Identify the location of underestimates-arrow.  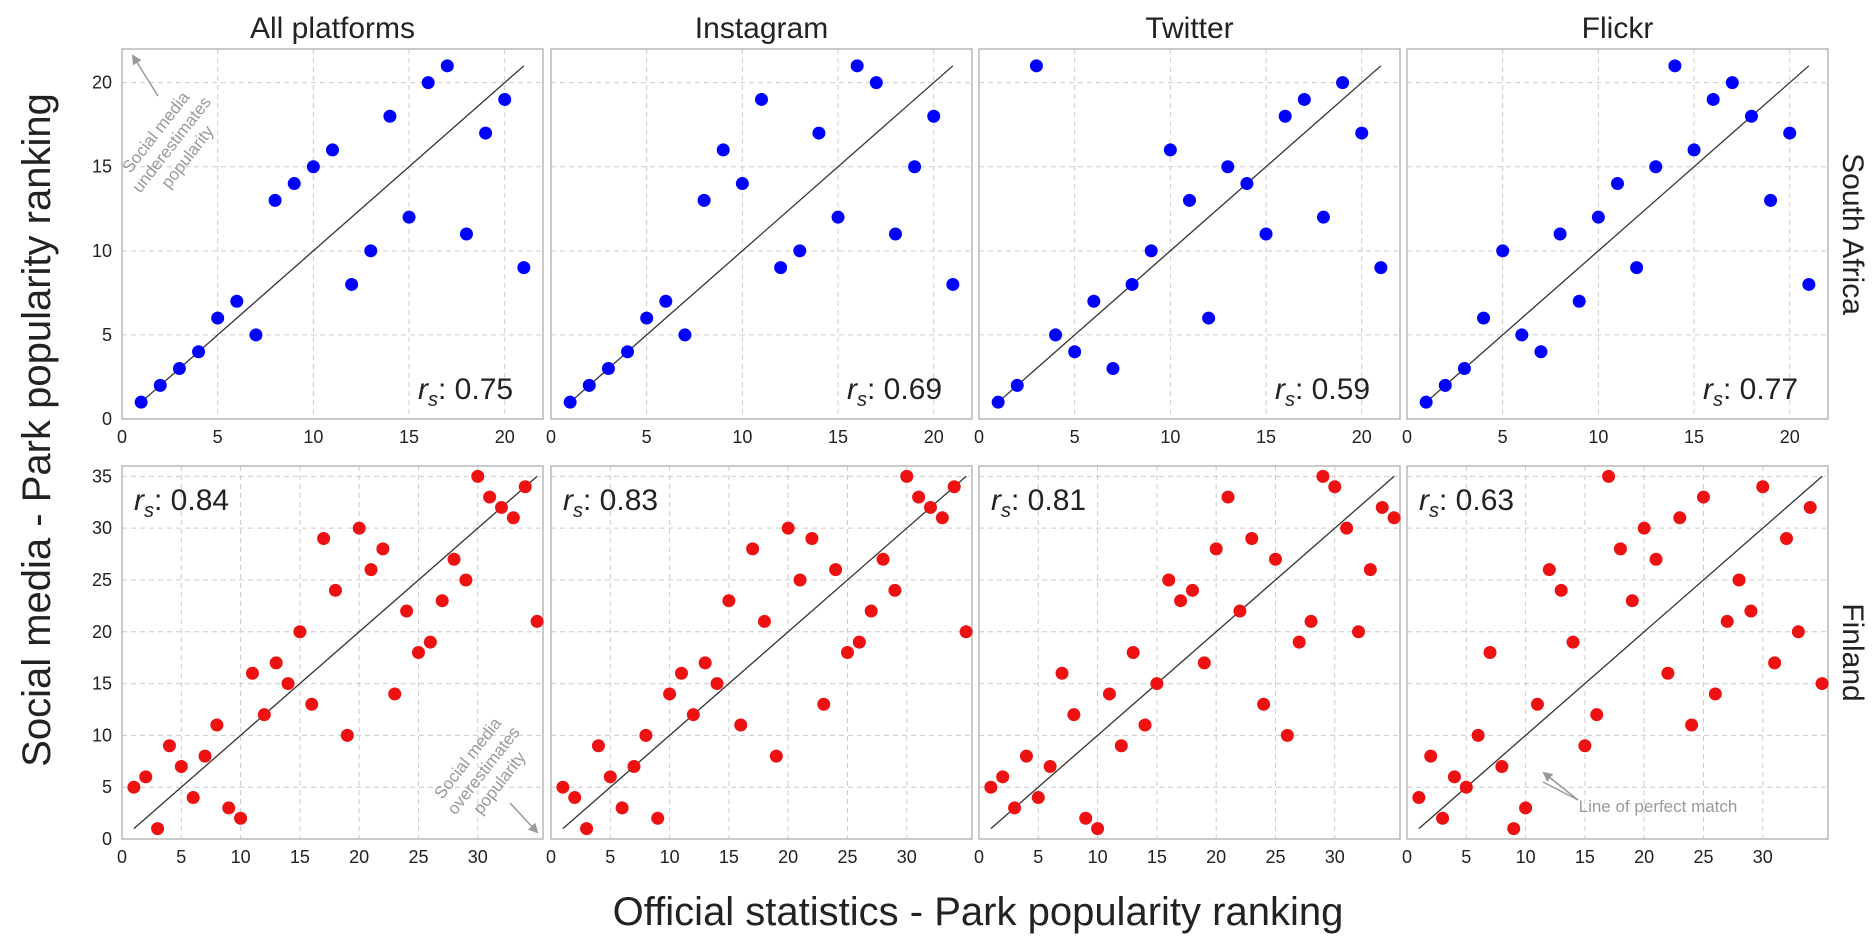
(145, 75).